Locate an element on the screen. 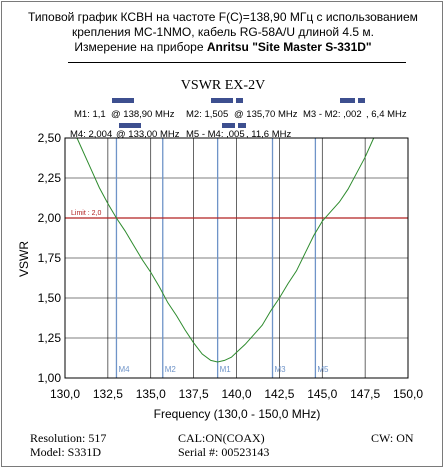 This screenshot has height=470, width=446. marker-m4-value: M4: 2,004 is located at coordinates (91, 134).